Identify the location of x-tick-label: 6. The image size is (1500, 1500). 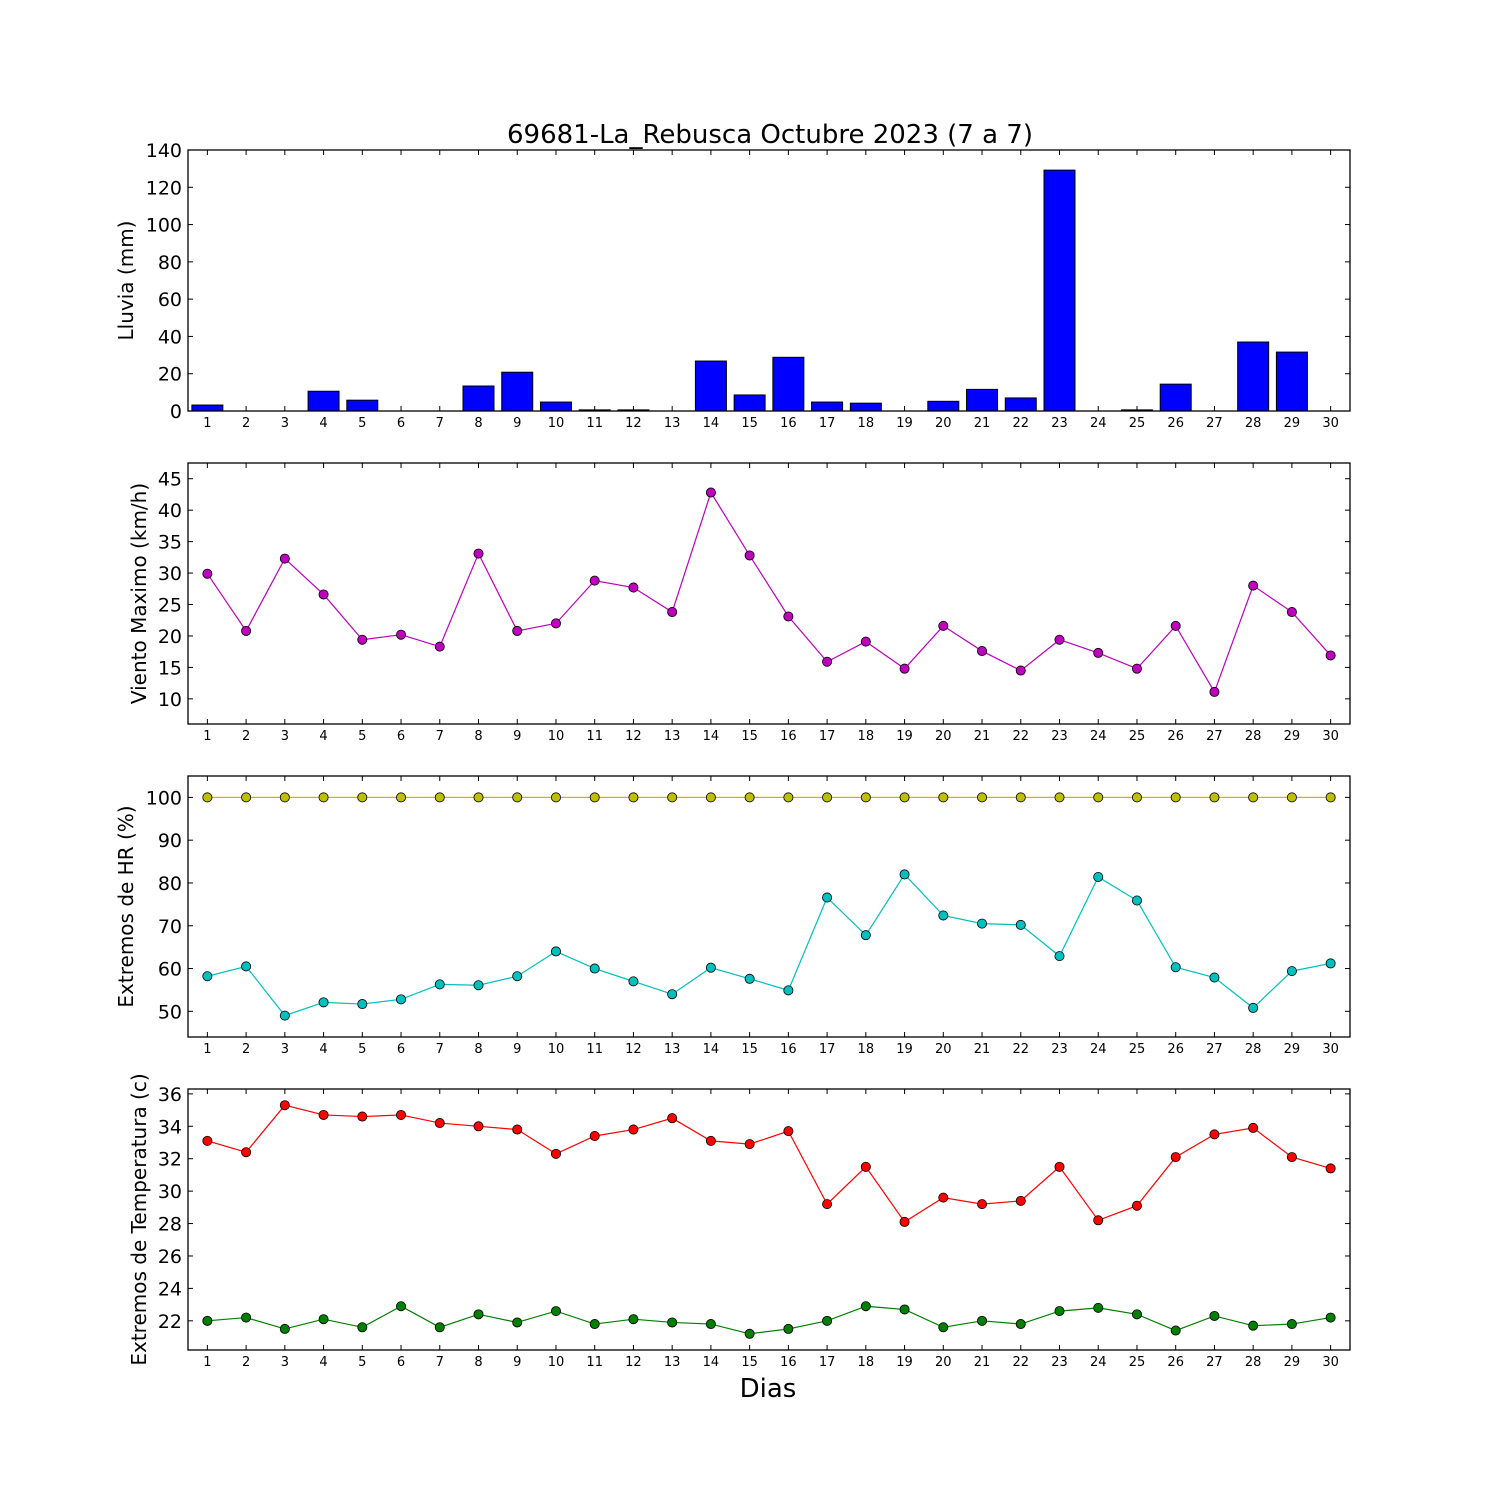
(401, 423).